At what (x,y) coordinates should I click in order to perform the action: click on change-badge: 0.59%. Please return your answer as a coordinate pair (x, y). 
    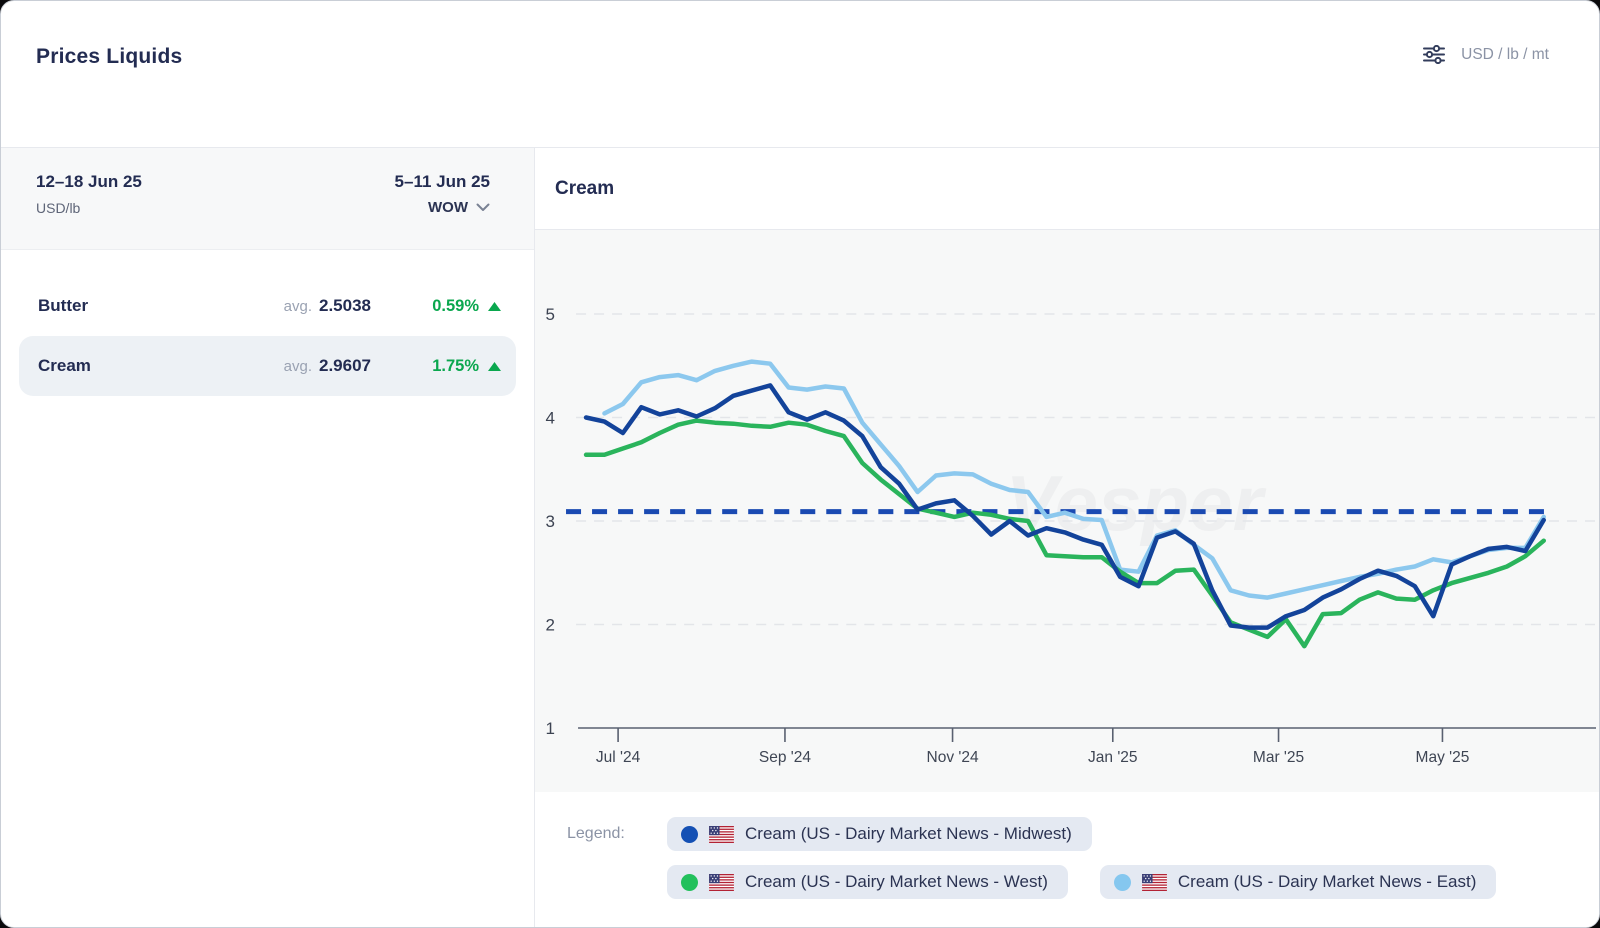
    Looking at the image, I should click on (455, 306).